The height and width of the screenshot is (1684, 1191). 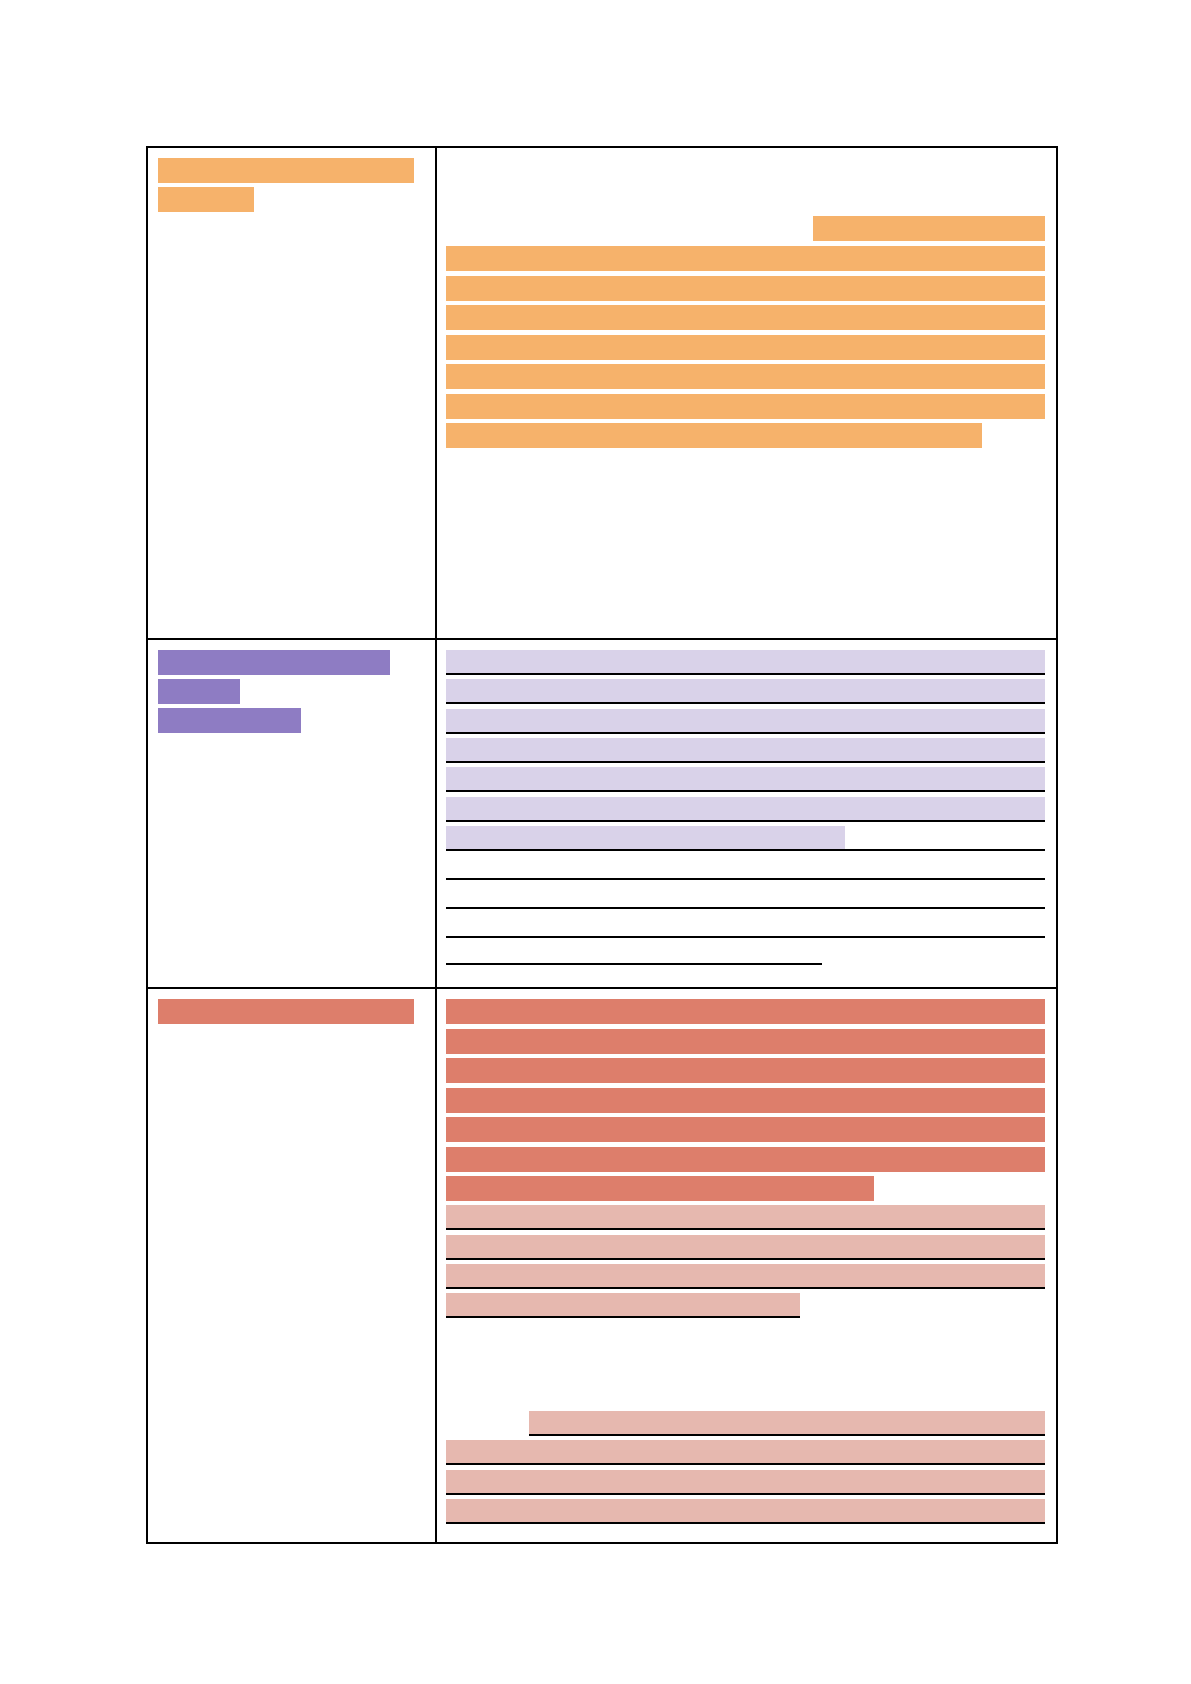 I want to click on column-divider, so click(x=436, y=845).